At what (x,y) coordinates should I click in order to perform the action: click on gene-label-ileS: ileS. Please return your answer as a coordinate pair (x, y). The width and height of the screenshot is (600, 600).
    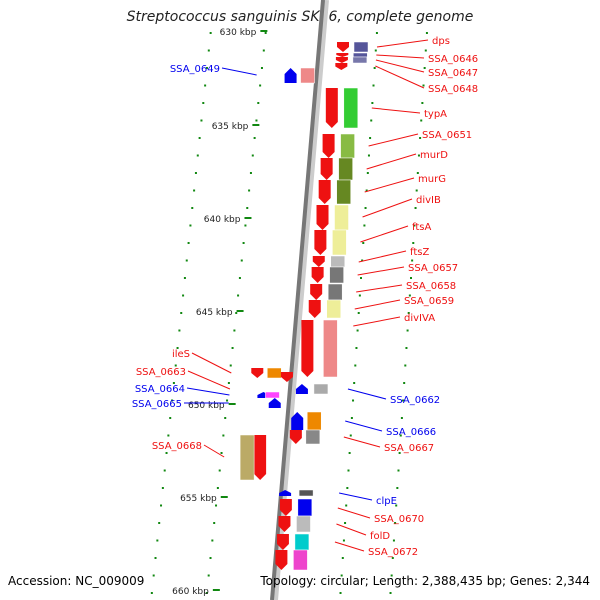
    Looking at the image, I should click on (202, 361).